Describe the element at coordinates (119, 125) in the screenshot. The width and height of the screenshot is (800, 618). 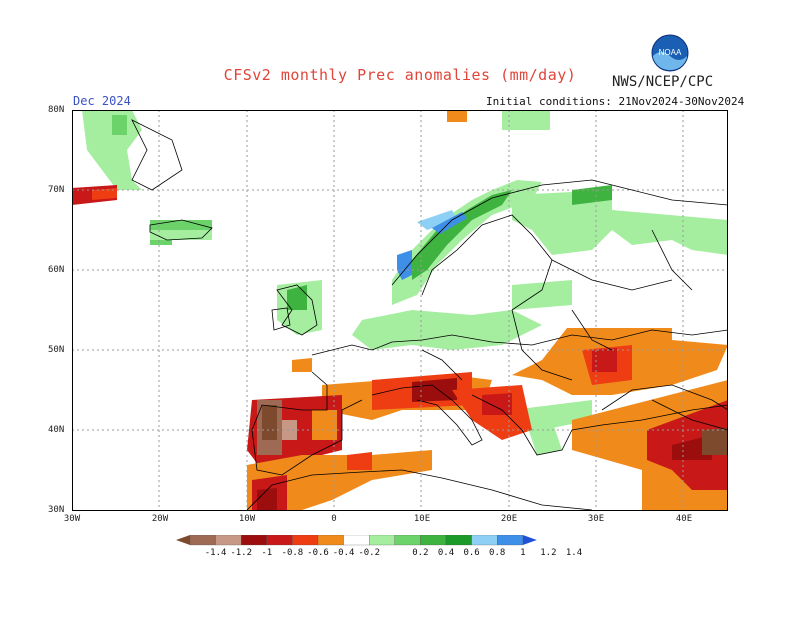
I see `greenland-wet-cell-strong` at that location.